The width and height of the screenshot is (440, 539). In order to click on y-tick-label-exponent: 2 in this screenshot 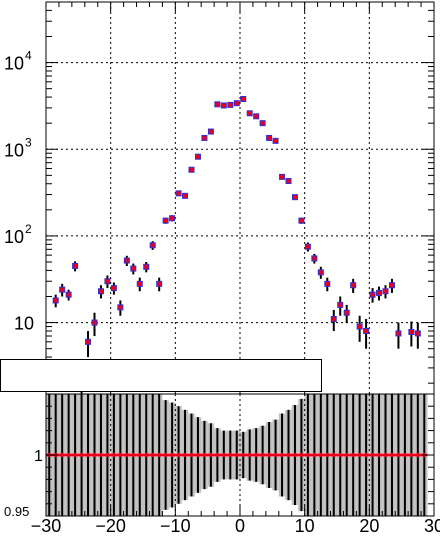, I will do `click(28, 229)`.